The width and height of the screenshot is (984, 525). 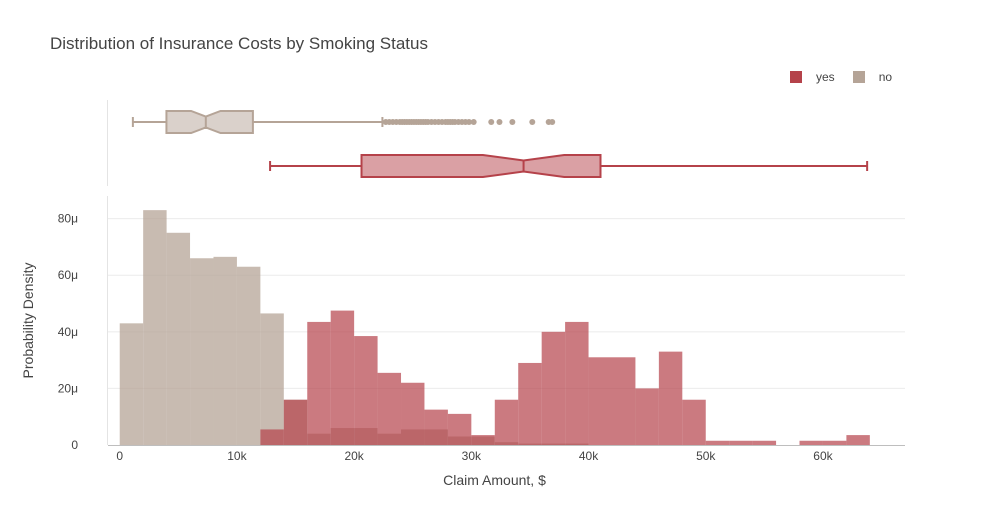 What do you see at coordinates (209, 122) in the screenshot?
I see `box-no` at bounding box center [209, 122].